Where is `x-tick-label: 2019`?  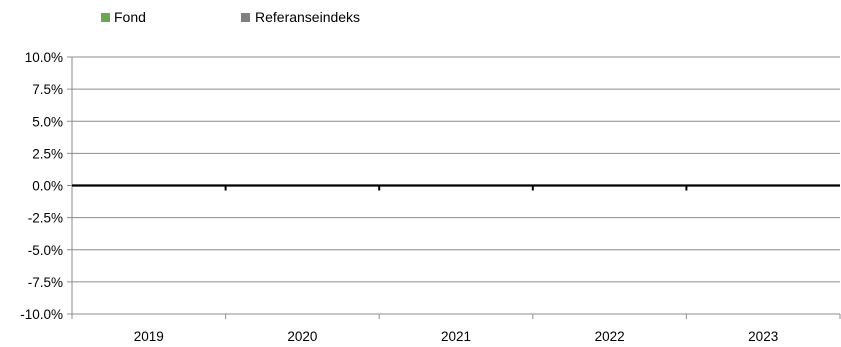 x-tick-label: 2019 is located at coordinates (149, 336).